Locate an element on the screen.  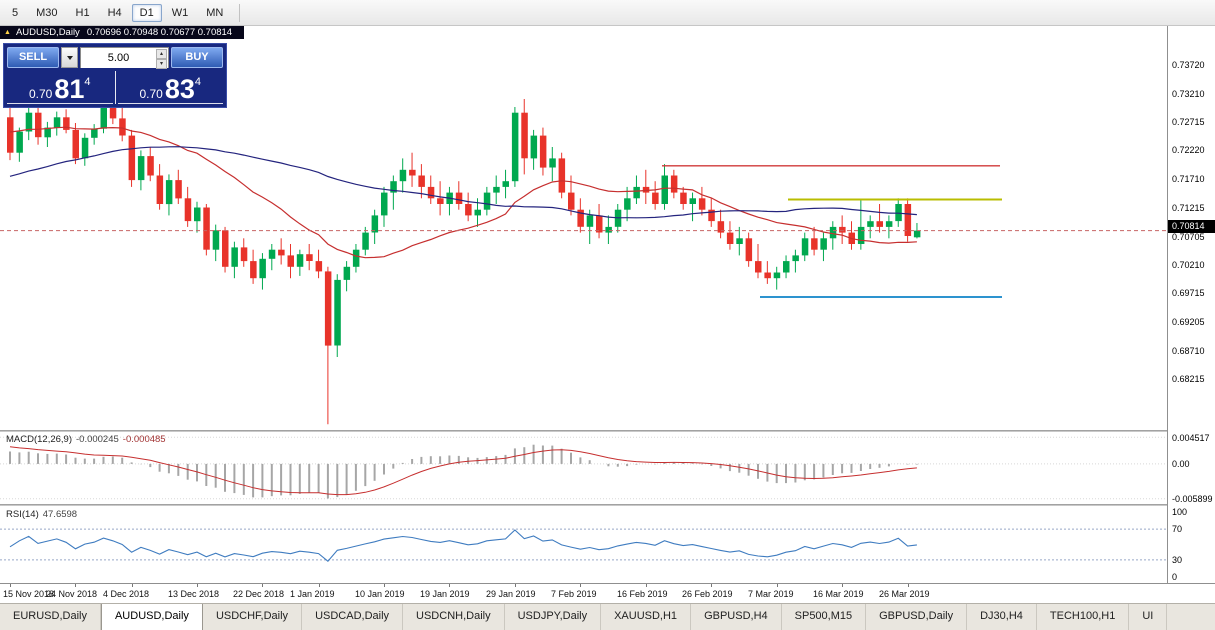
rsi-value: 47.6598 is located at coordinates (60, 514).